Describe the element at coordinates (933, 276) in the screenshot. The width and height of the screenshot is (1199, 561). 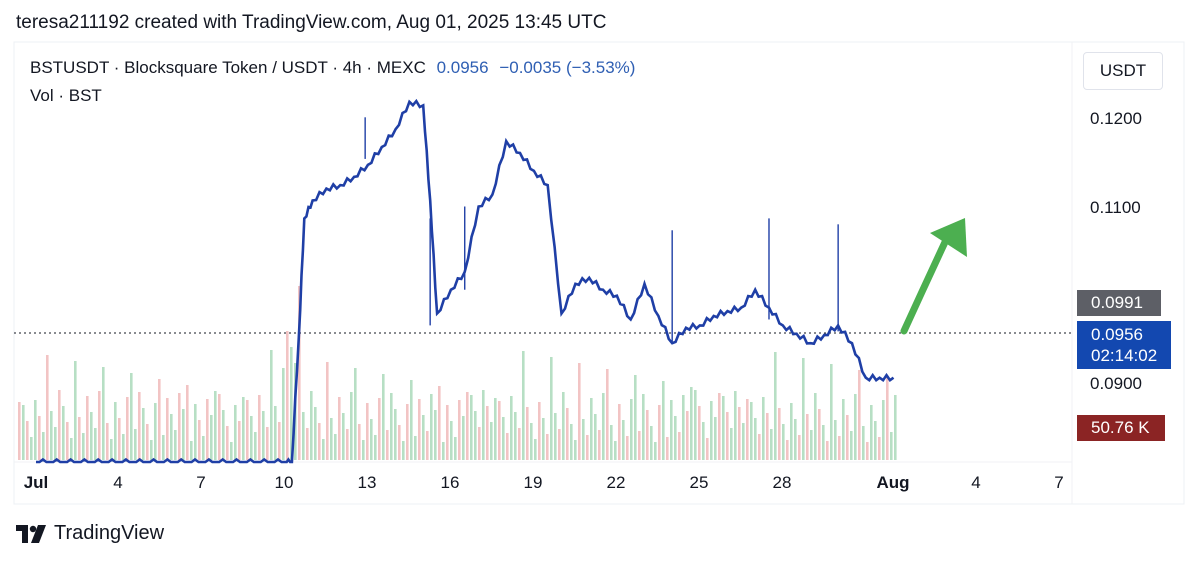
I see `forecast-arrow` at that location.